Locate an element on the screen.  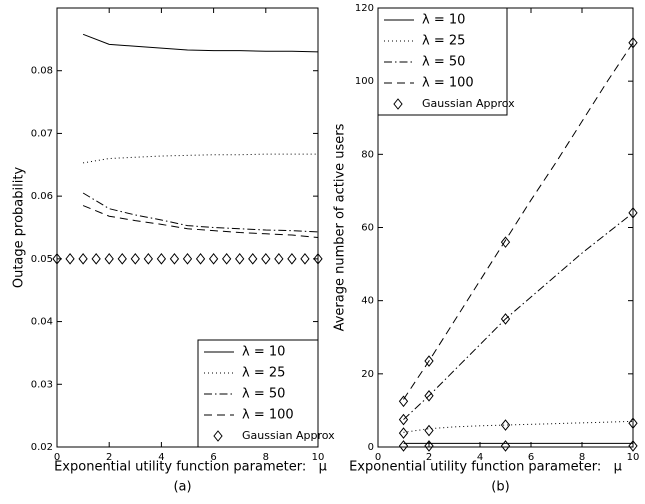
y-tick-label: 20 is located at coordinates (367, 374).